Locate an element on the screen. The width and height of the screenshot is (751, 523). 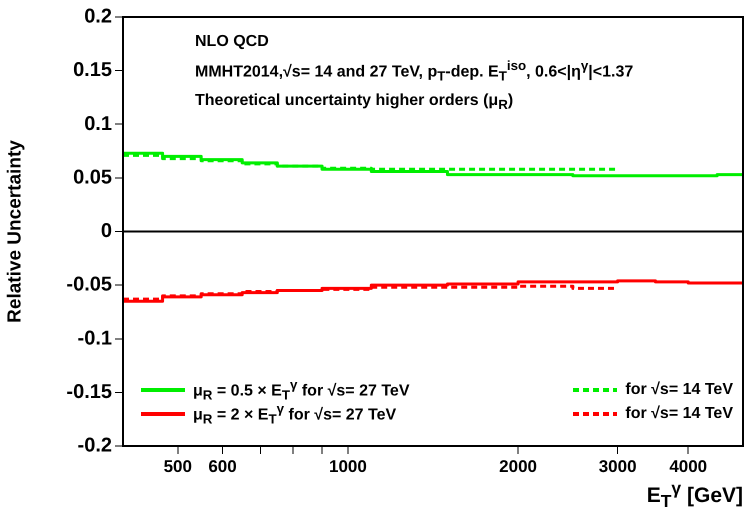
x-tick-label: 4000 is located at coordinates (688, 466).